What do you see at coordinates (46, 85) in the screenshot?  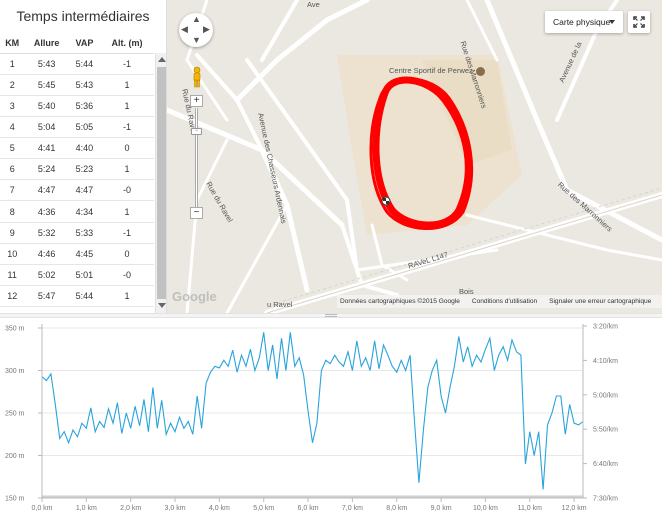 I see `split-pace: 5:45` at bounding box center [46, 85].